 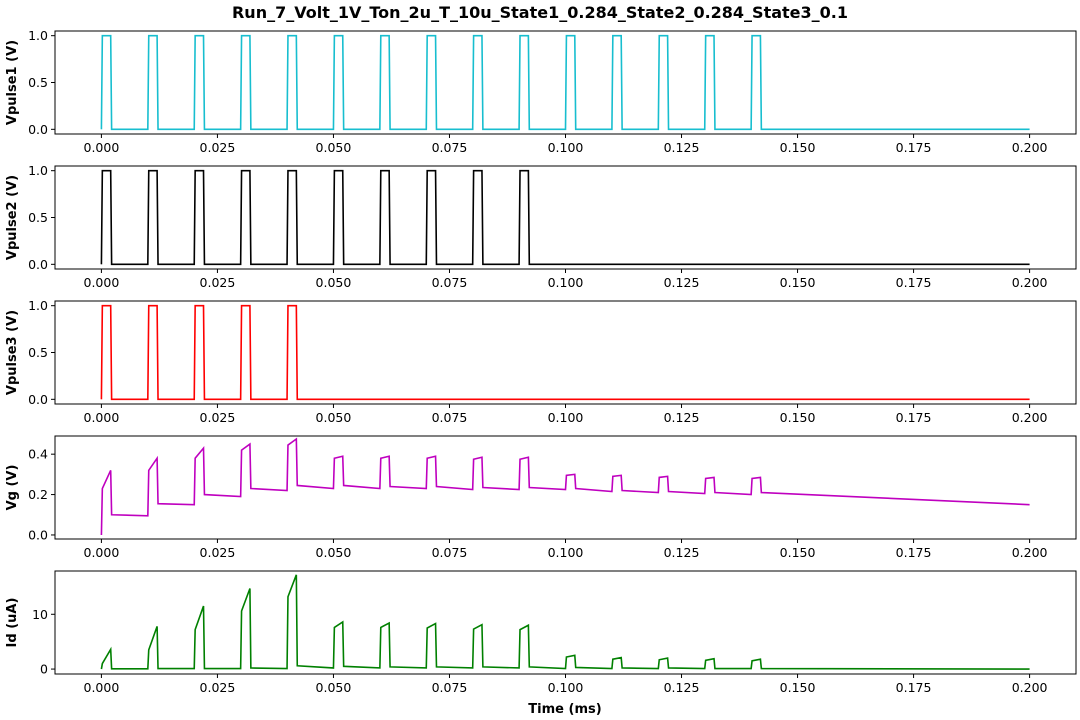 I want to click on y-axis-label: Id (uA), so click(x=12, y=623).